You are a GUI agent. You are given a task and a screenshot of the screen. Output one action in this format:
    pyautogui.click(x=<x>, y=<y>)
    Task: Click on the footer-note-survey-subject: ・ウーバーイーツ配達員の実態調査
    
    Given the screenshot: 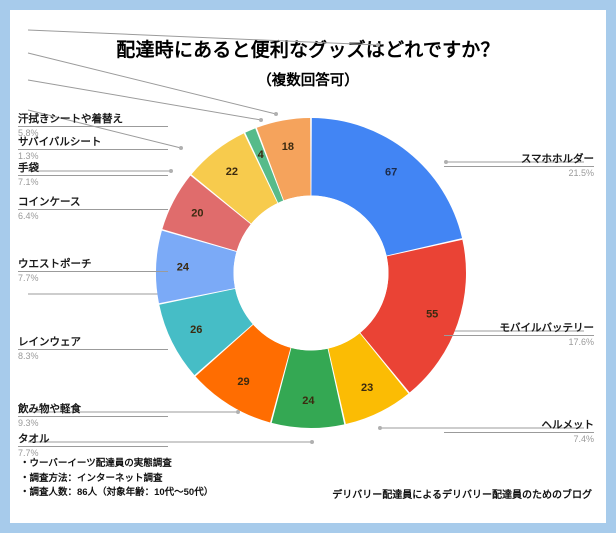 What is the action you would take?
    pyautogui.click(x=96, y=463)
    